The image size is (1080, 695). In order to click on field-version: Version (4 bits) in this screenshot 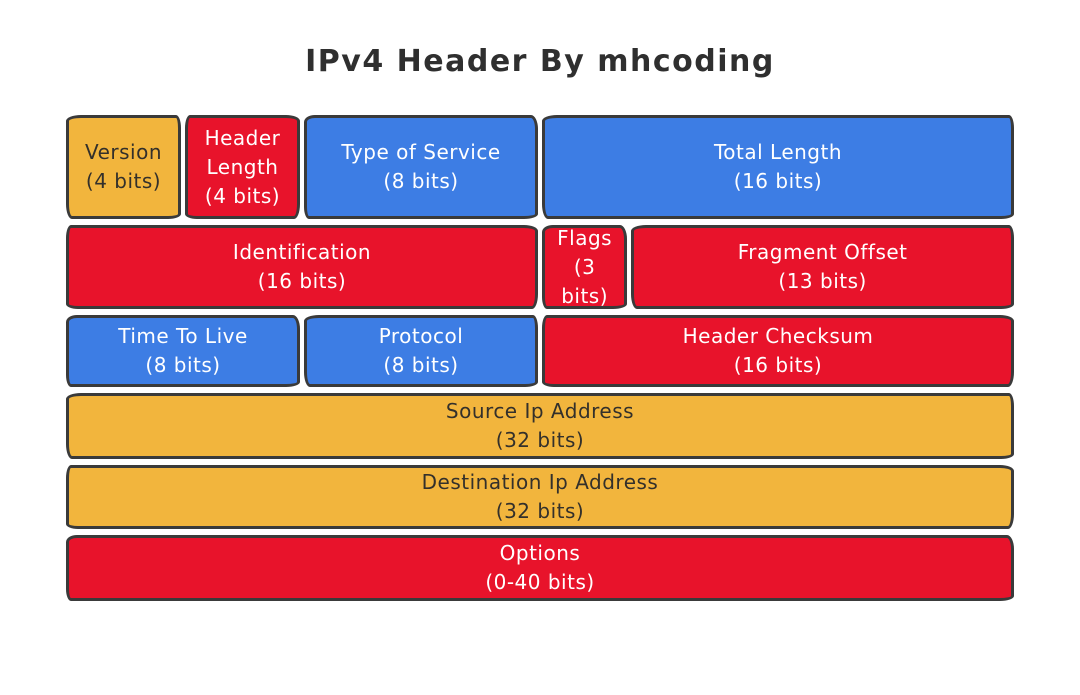, I will do `click(123, 167)`.